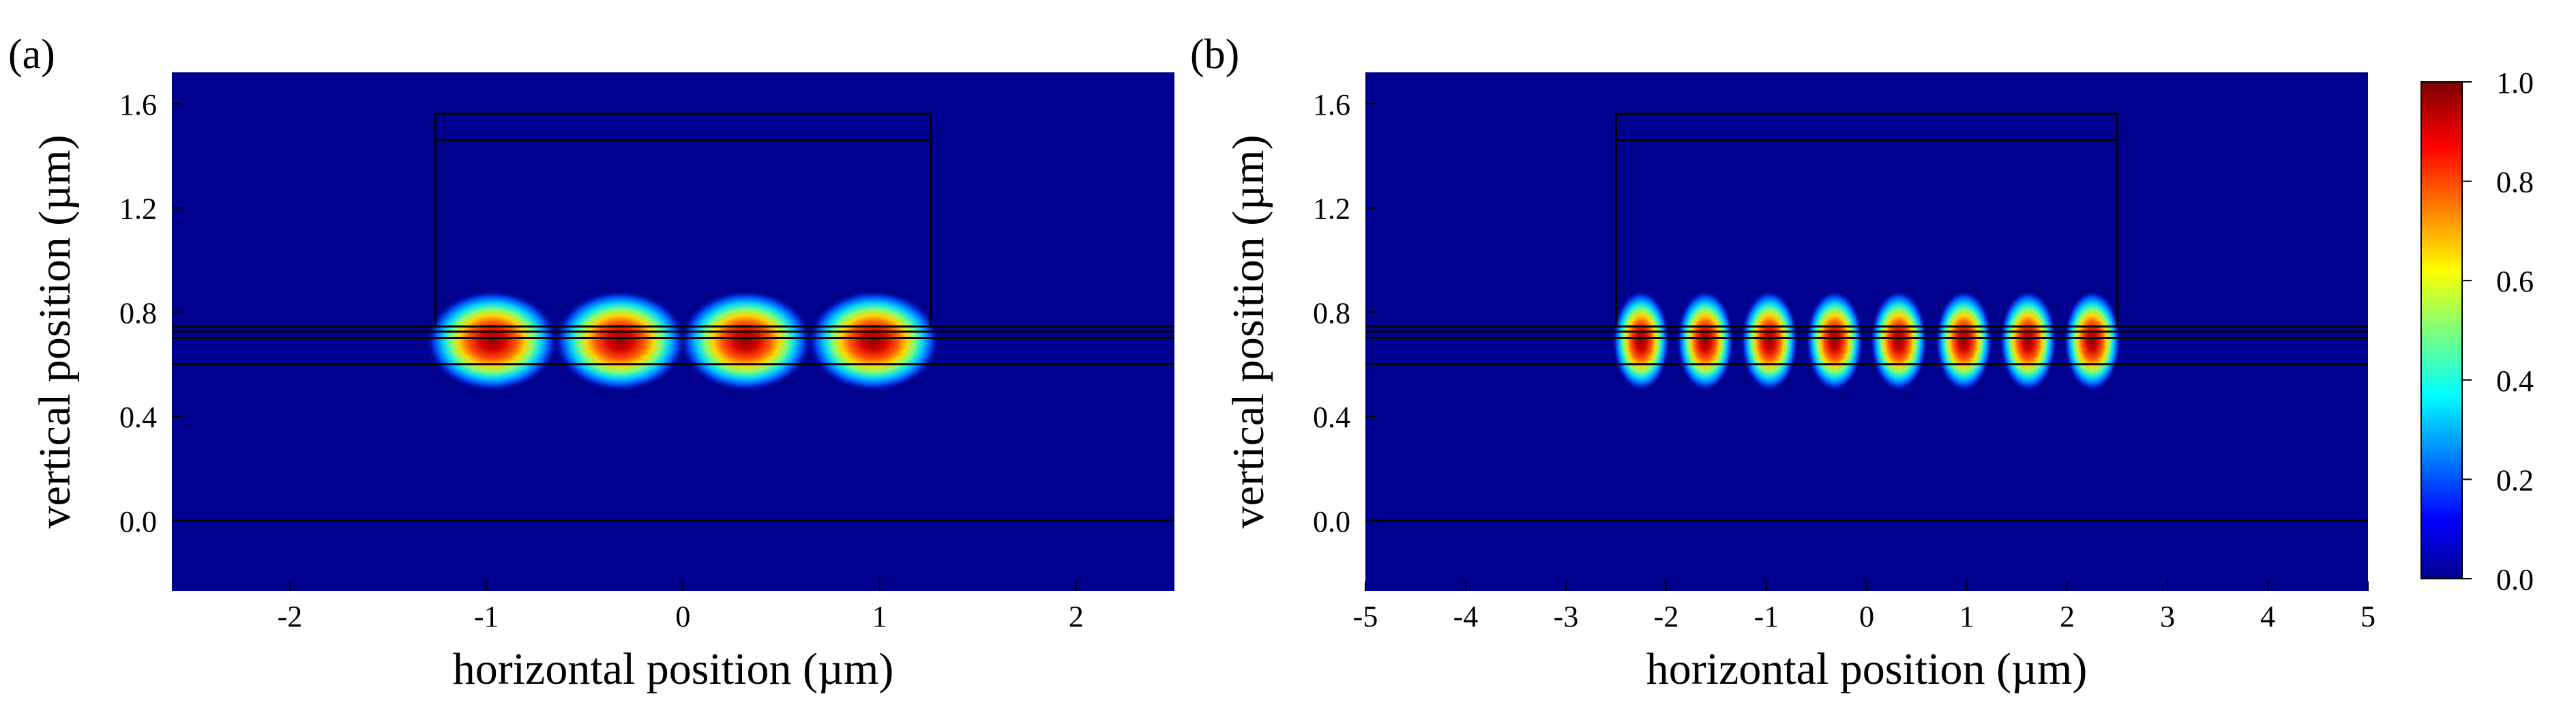 This screenshot has width=2576, height=722. What do you see at coordinates (1214, 54) in the screenshot?
I see `panel-label: (b)` at bounding box center [1214, 54].